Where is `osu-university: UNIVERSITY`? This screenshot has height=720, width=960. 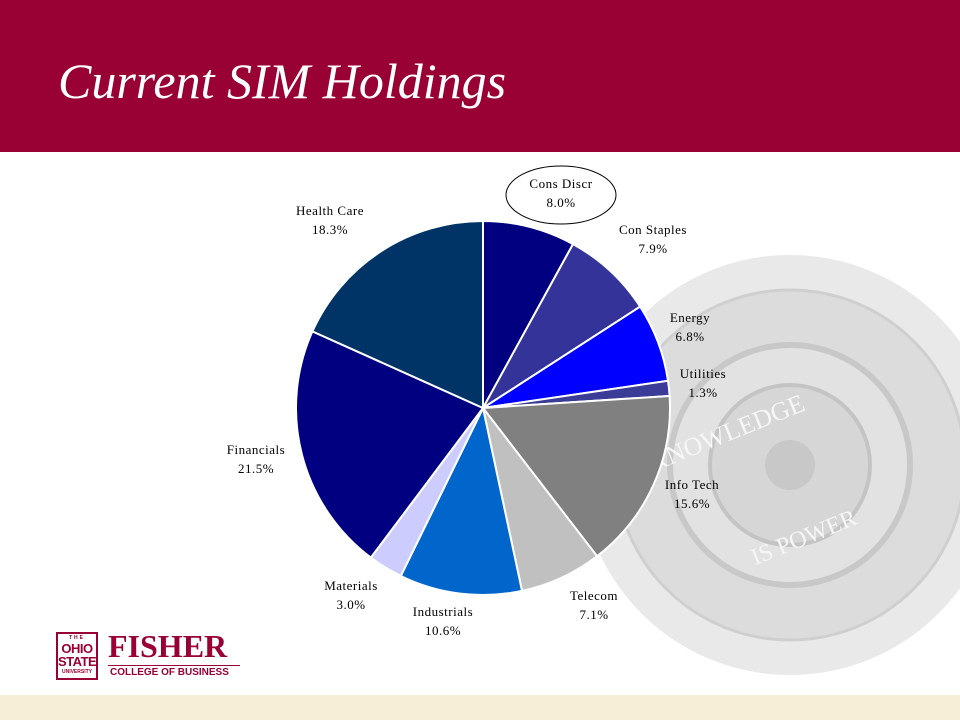 osu-university: UNIVERSITY is located at coordinates (76, 672).